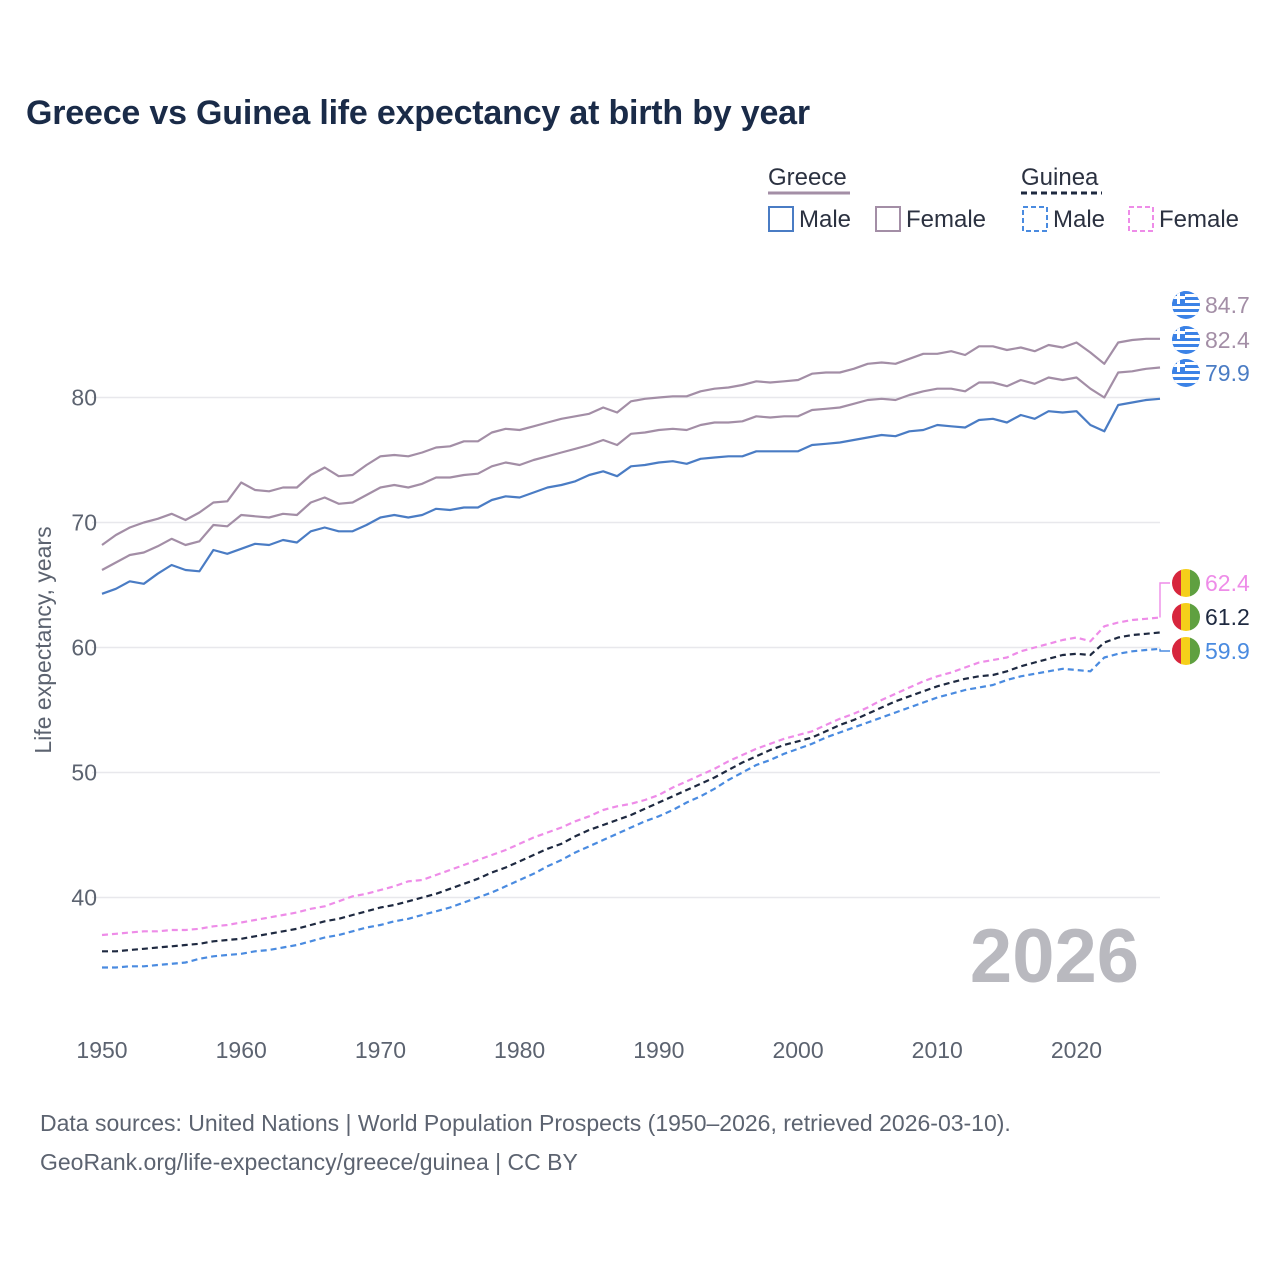 The width and height of the screenshot is (1280, 1280). I want to click on end-label-guinea-total: 61.2, so click(1227, 617).